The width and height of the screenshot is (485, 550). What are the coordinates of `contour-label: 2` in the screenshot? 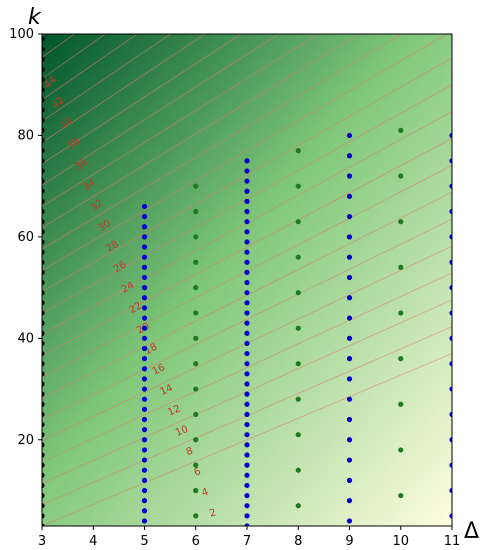 It's located at (212, 513).